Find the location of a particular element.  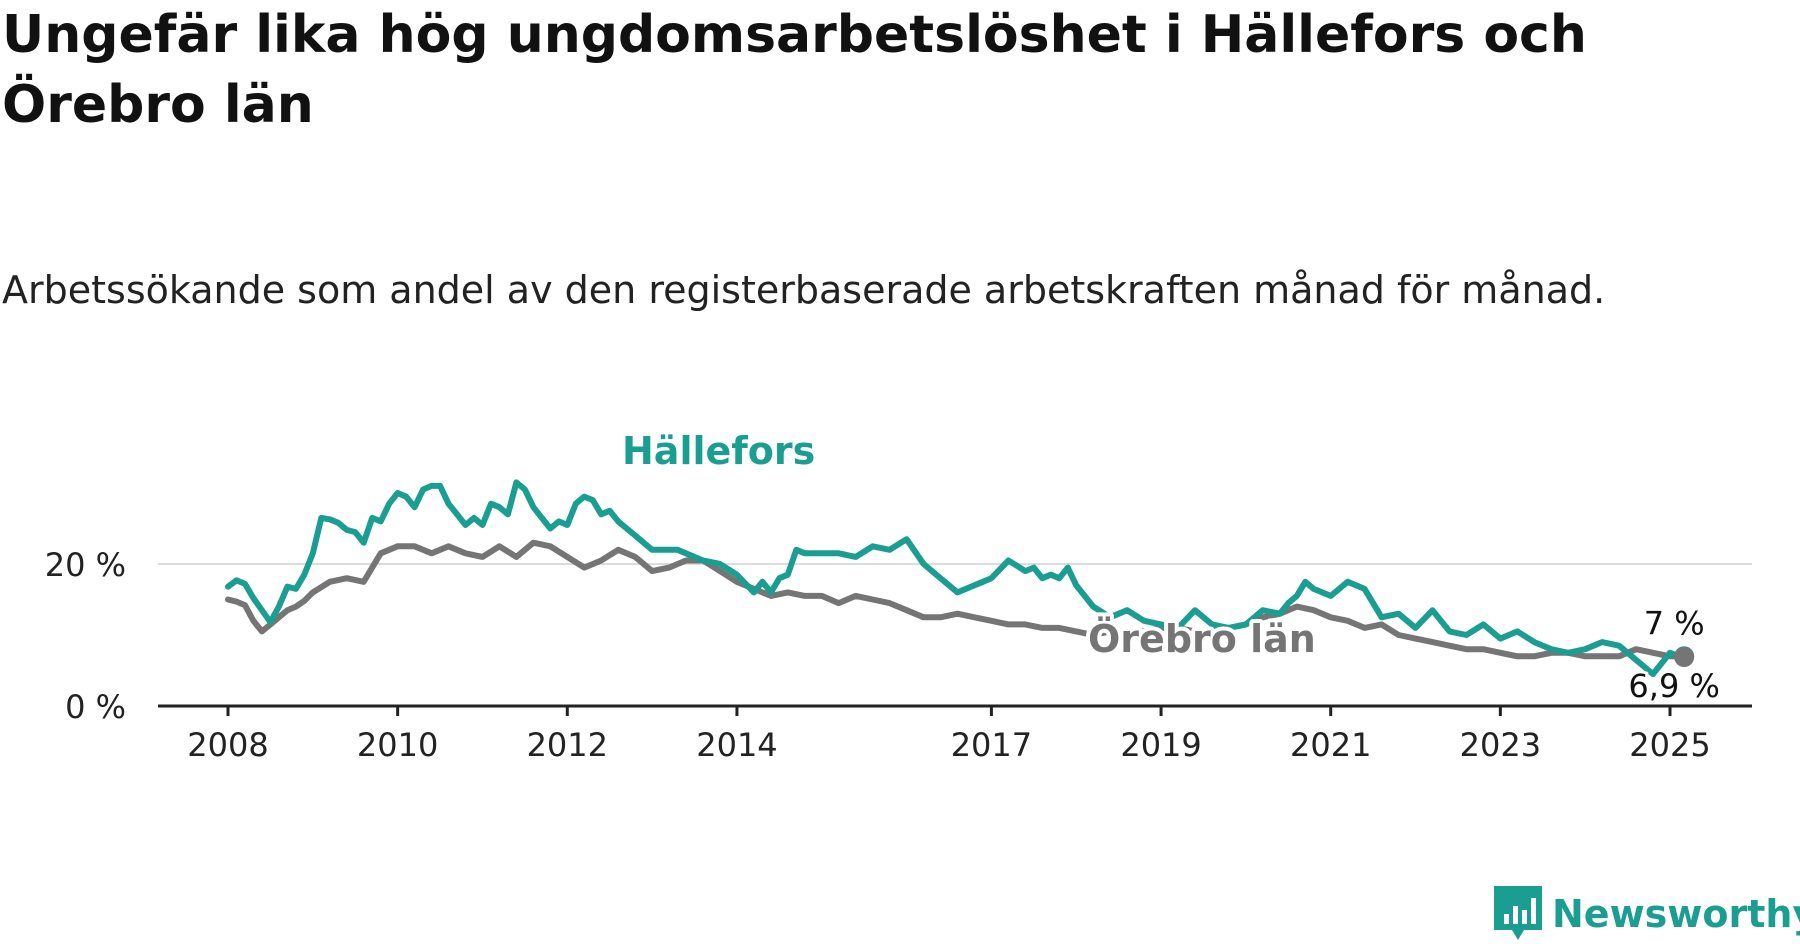

series-labels: Hällefors Örebro län is located at coordinates (969, 545).